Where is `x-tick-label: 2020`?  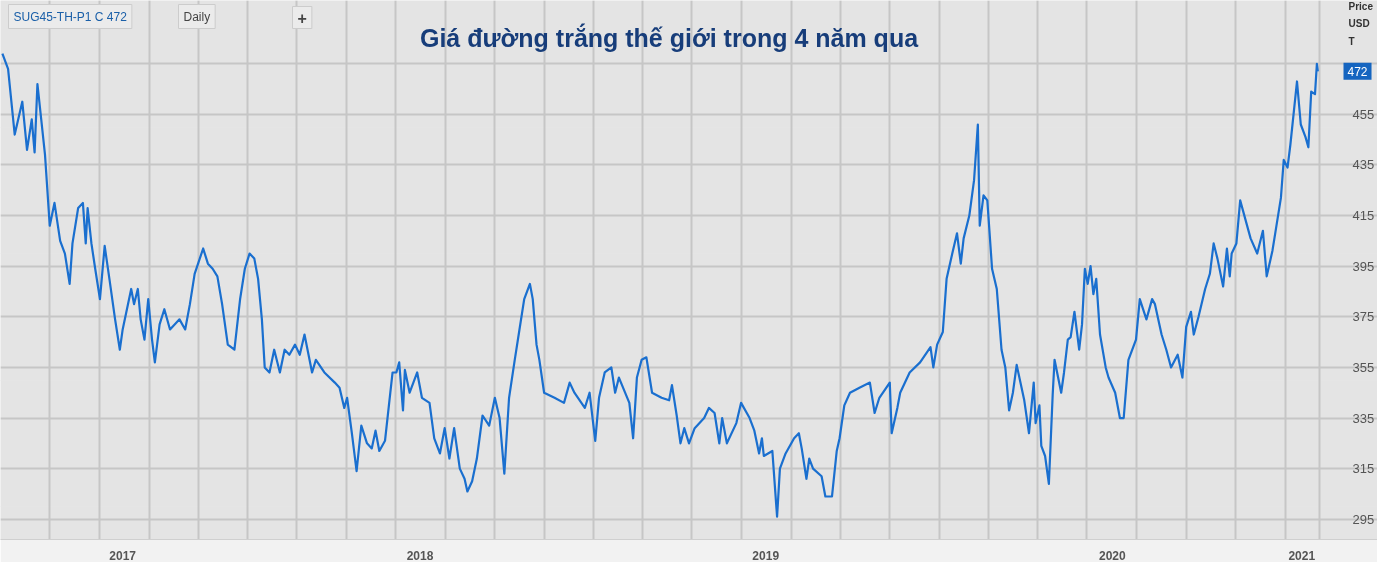 x-tick-label: 2020 is located at coordinates (1112, 555).